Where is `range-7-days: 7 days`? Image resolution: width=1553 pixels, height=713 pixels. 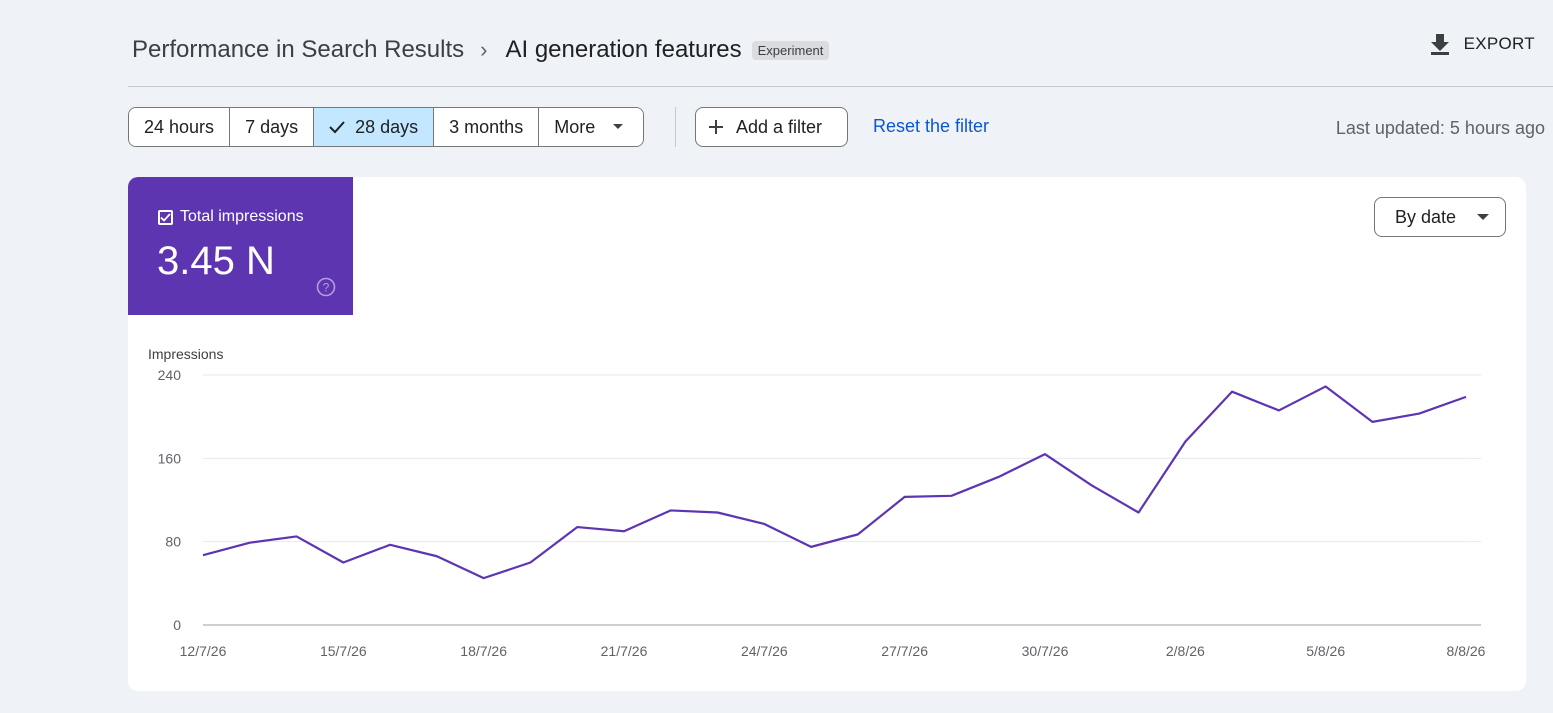
range-7-days: 7 days is located at coordinates (272, 127).